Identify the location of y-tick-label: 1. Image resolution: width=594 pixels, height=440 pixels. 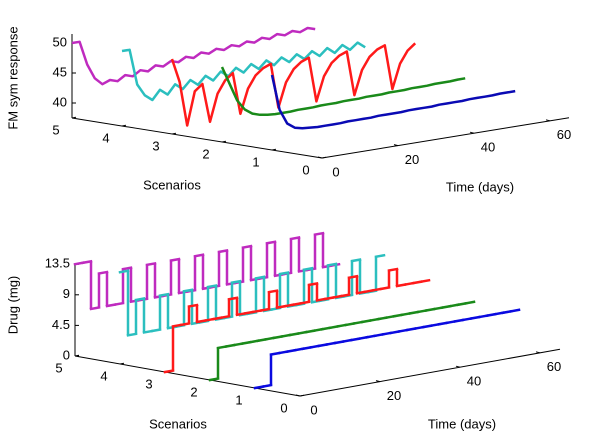
(238, 399).